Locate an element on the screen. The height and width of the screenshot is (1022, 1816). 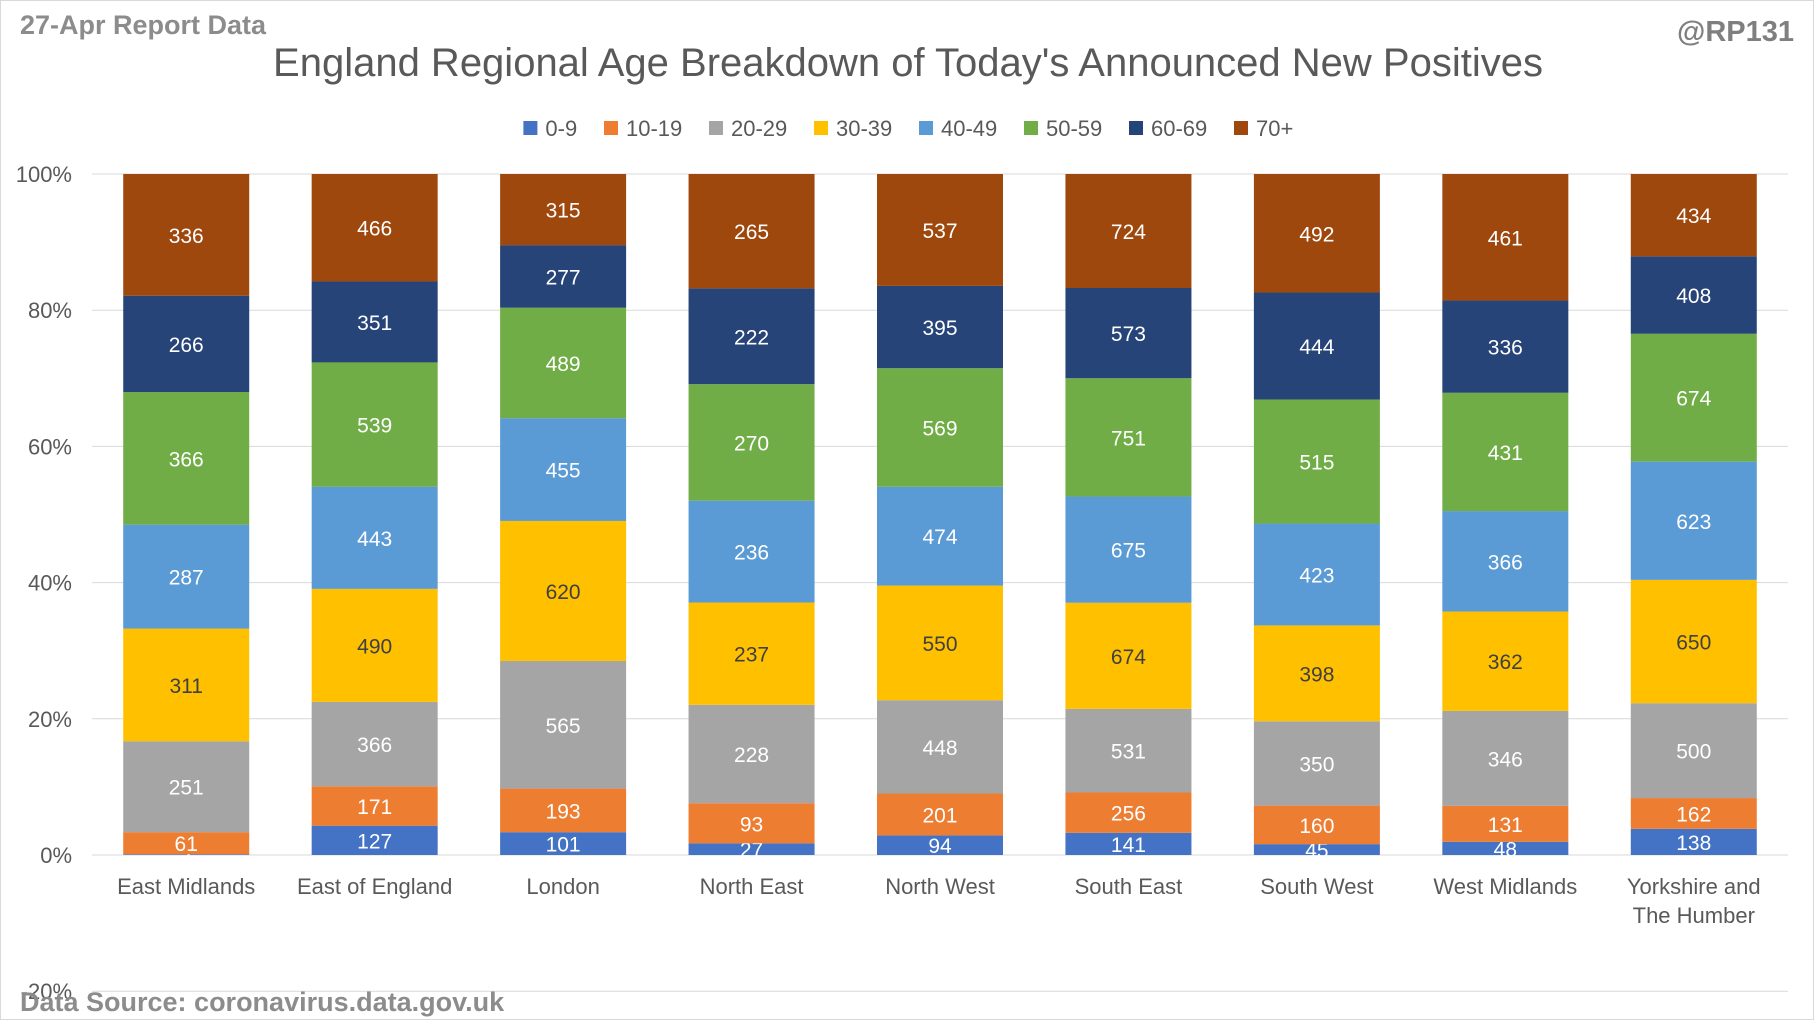
data-label: 287 is located at coordinates (186, 578).